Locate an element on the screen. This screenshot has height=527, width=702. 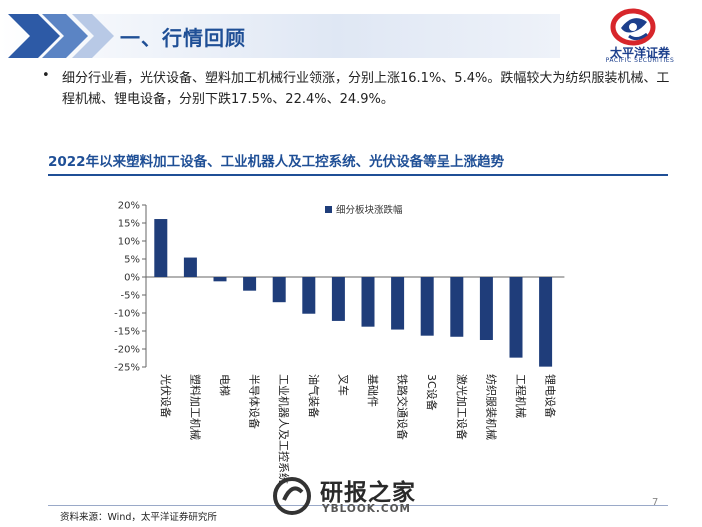
y-tick-label: 10% is located at coordinates (129, 242).